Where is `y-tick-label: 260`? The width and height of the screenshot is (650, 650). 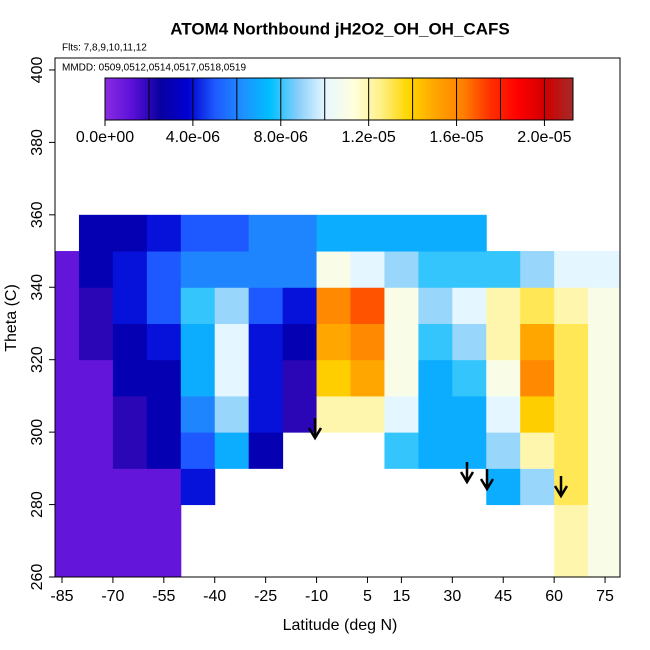 y-tick-label: 260 is located at coordinates (37, 577).